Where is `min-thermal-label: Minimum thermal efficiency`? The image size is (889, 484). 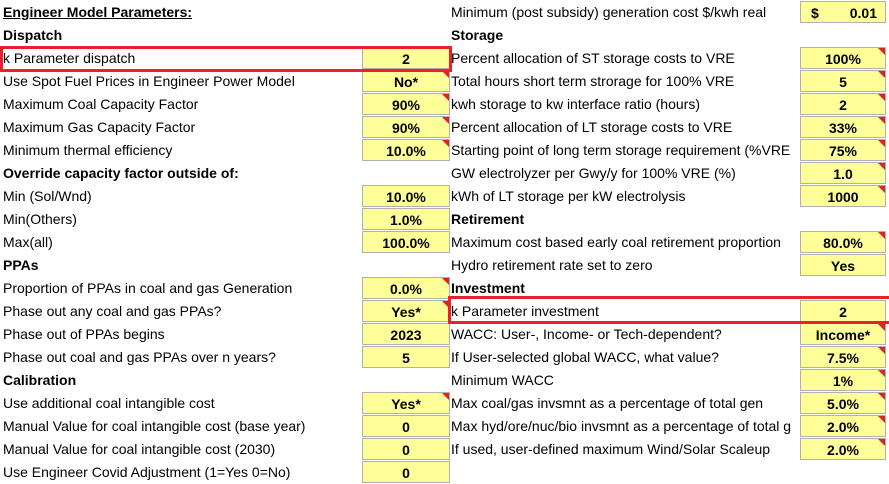
min-thermal-label: Minimum thermal efficiency is located at coordinates (88, 150).